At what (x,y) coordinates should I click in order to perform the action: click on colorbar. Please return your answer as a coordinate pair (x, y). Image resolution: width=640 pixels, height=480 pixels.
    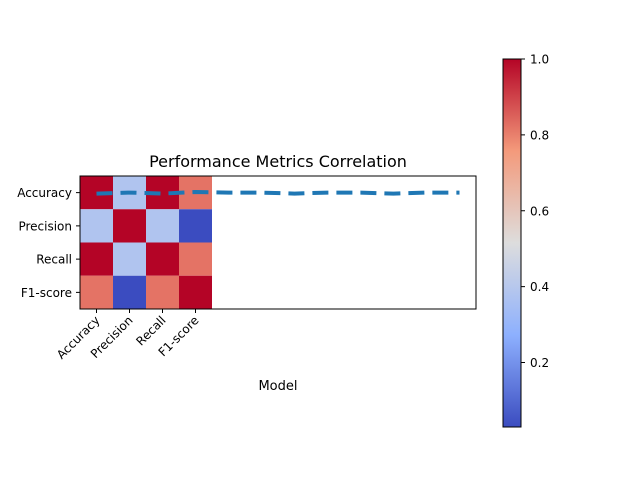
    Looking at the image, I should click on (512, 243).